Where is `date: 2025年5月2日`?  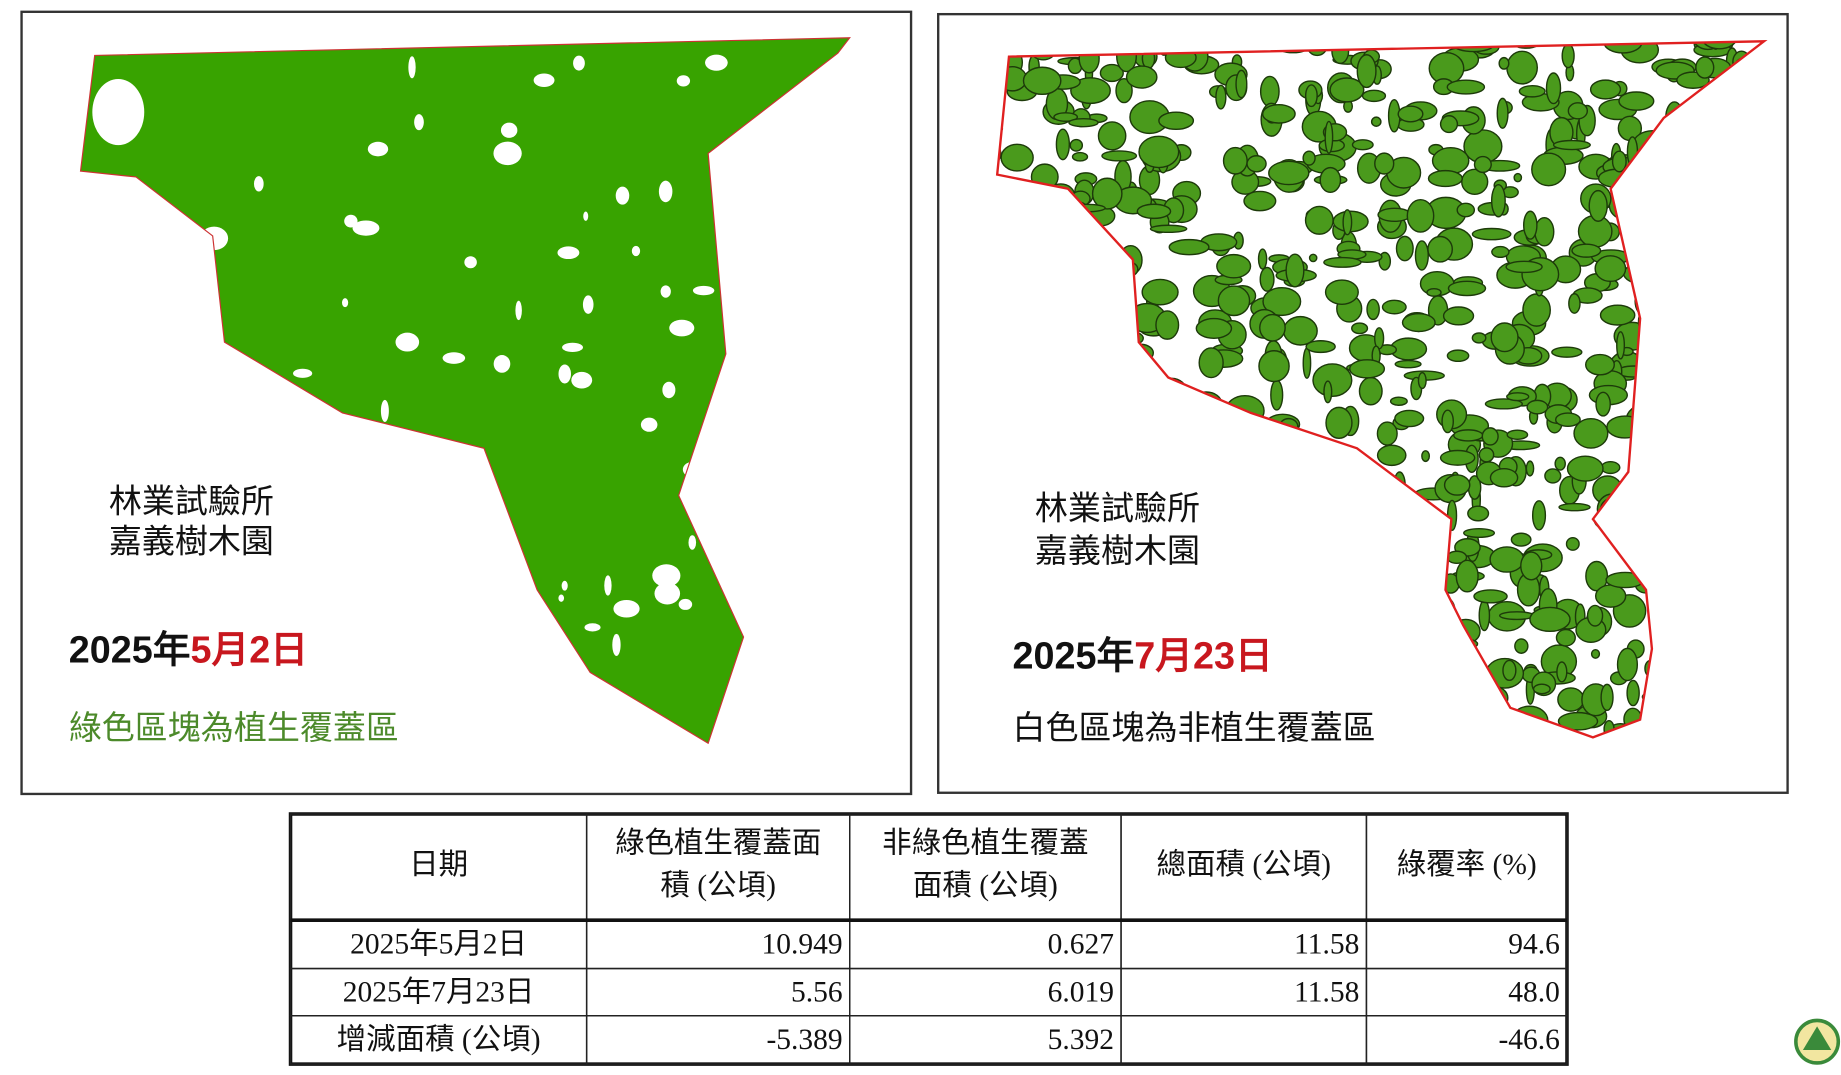
date: 2025年5月2日 is located at coordinates (188, 649).